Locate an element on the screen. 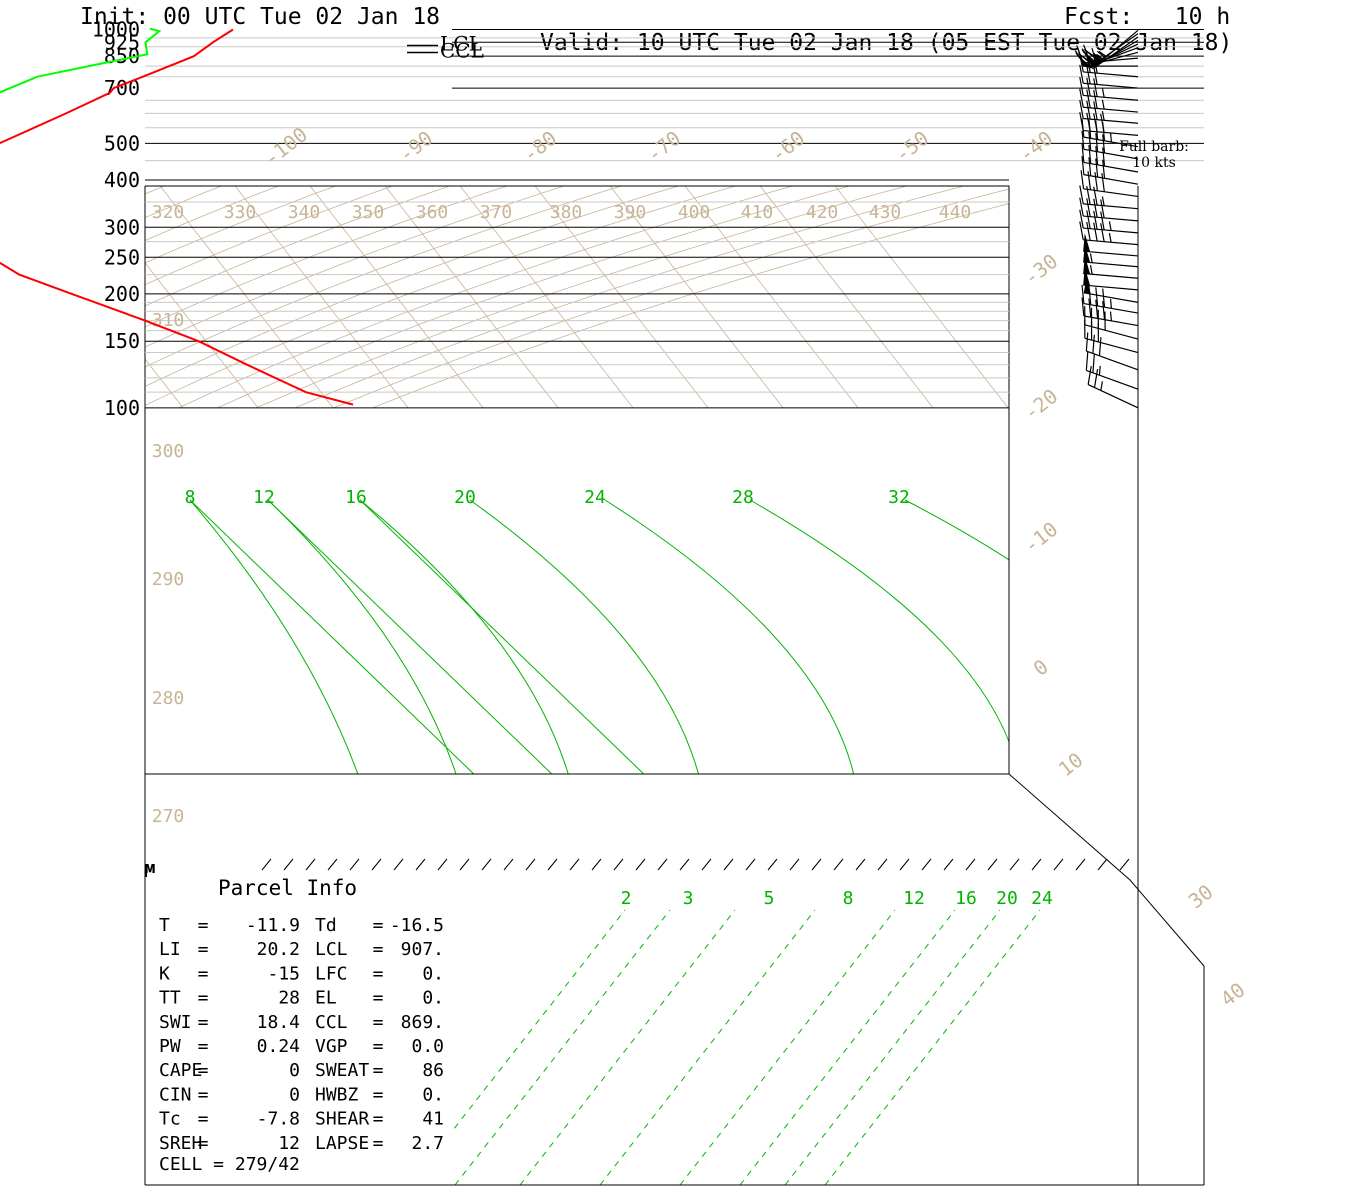 The height and width of the screenshot is (1200, 1350). parcel-value: 0.0 is located at coordinates (427, 1046).